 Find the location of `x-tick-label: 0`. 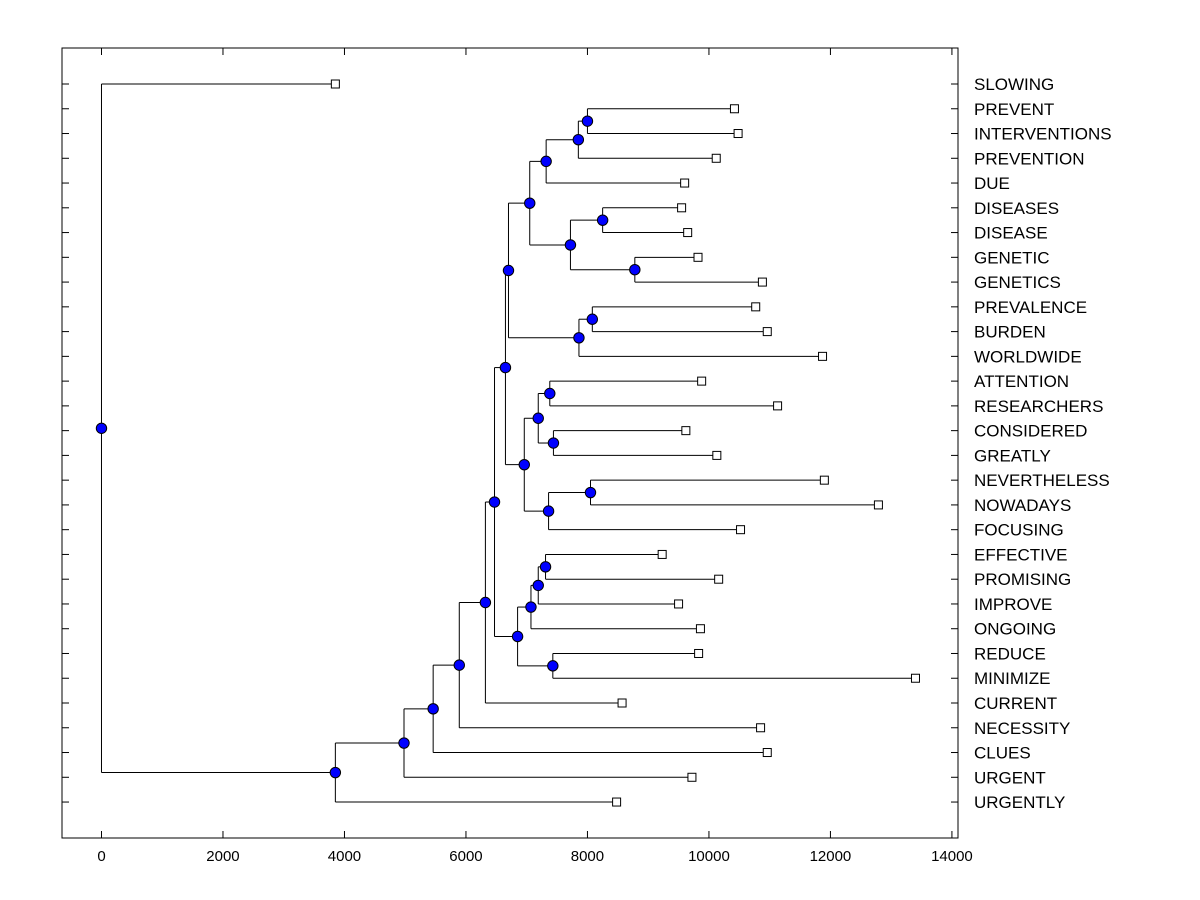

x-tick-label: 0 is located at coordinates (101, 856).